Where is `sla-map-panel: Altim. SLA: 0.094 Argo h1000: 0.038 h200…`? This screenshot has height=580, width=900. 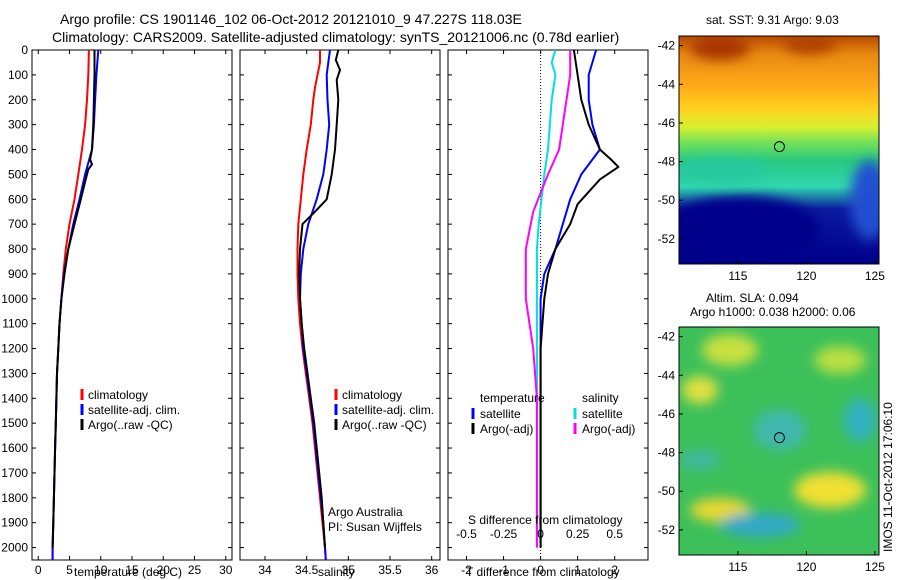
sla-map-panel: Altim. SLA: 0.094 Argo h1000: 0.038 h200… is located at coordinates (772, 432).